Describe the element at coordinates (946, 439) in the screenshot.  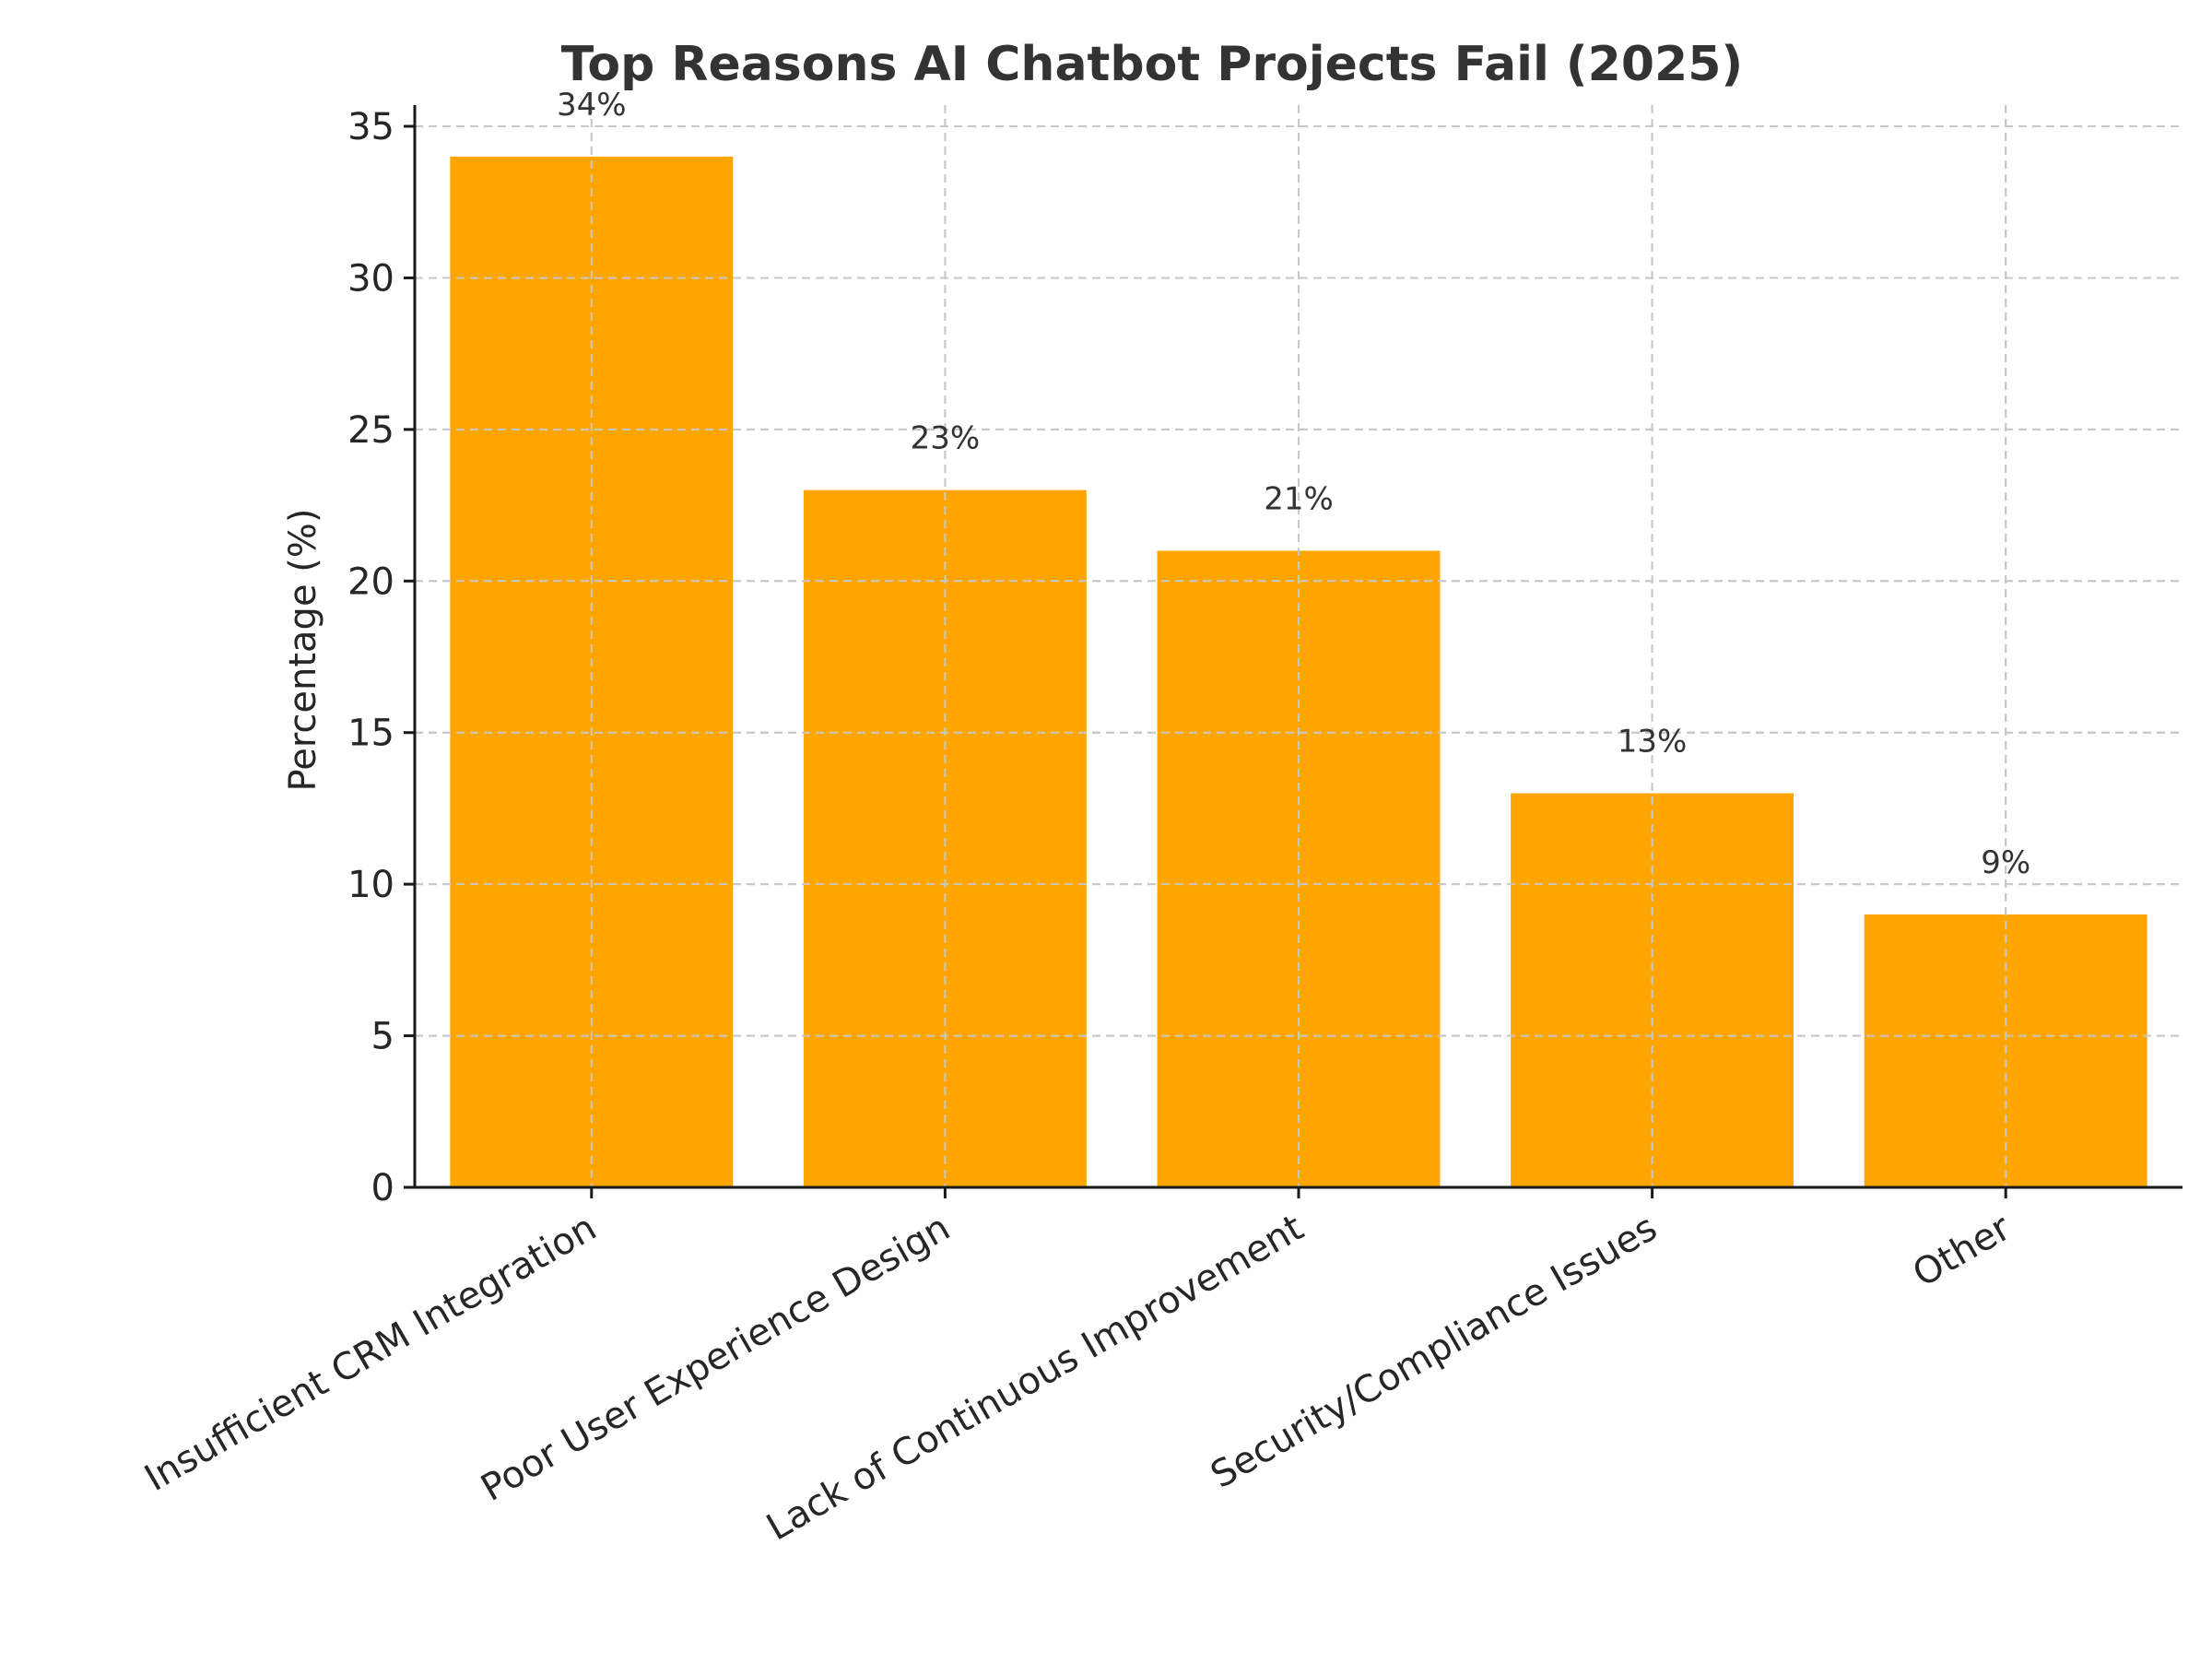
I see `data-label: 23%` at that location.